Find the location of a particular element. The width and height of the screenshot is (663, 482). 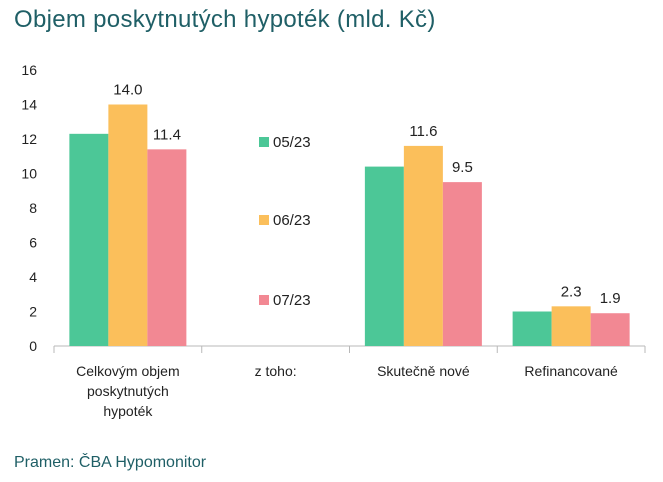

source-note: Pramen: ČBA Hypomonitor is located at coordinates (110, 462).